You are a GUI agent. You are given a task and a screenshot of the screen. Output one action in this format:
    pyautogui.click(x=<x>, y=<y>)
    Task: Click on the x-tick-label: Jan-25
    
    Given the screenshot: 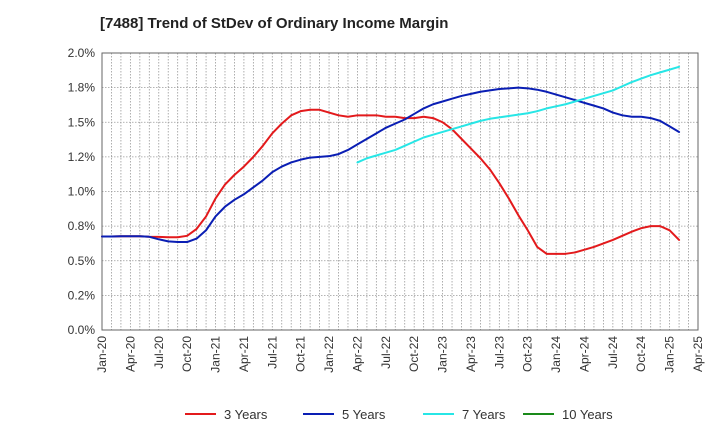 What is the action you would take?
    pyautogui.click(x=670, y=354)
    